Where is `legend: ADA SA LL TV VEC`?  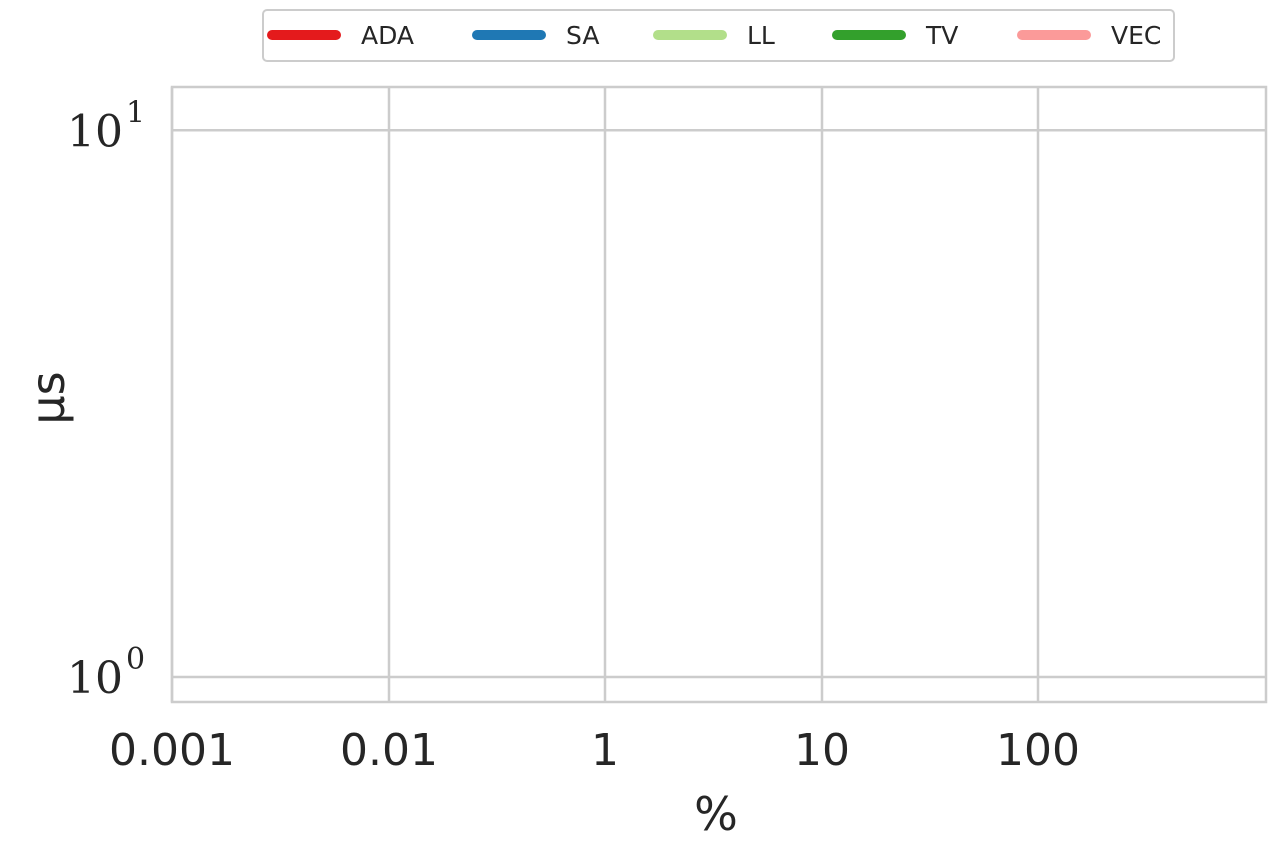 legend: ADA SA LL TV VEC is located at coordinates (718, 35).